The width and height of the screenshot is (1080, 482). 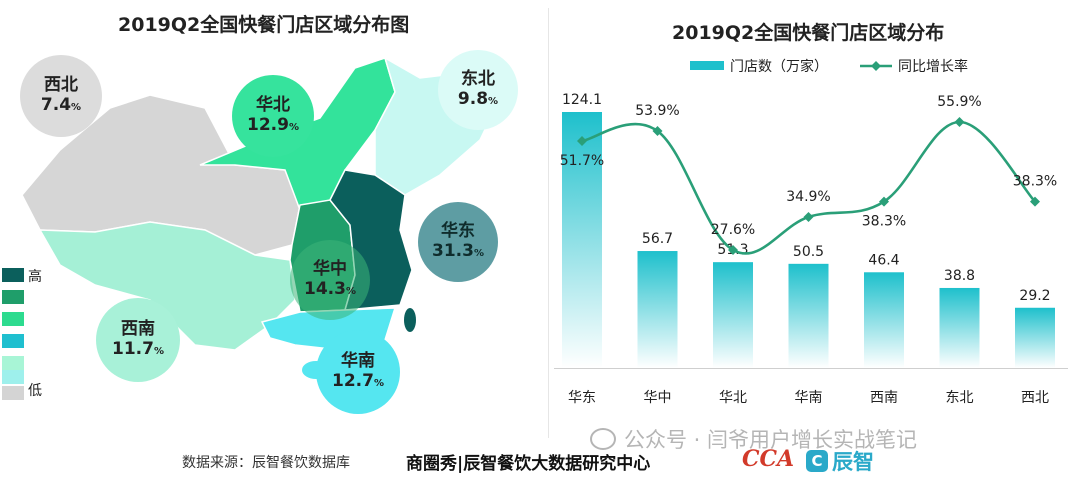 I want to click on category-tick-label: 华北, so click(x=733, y=398).